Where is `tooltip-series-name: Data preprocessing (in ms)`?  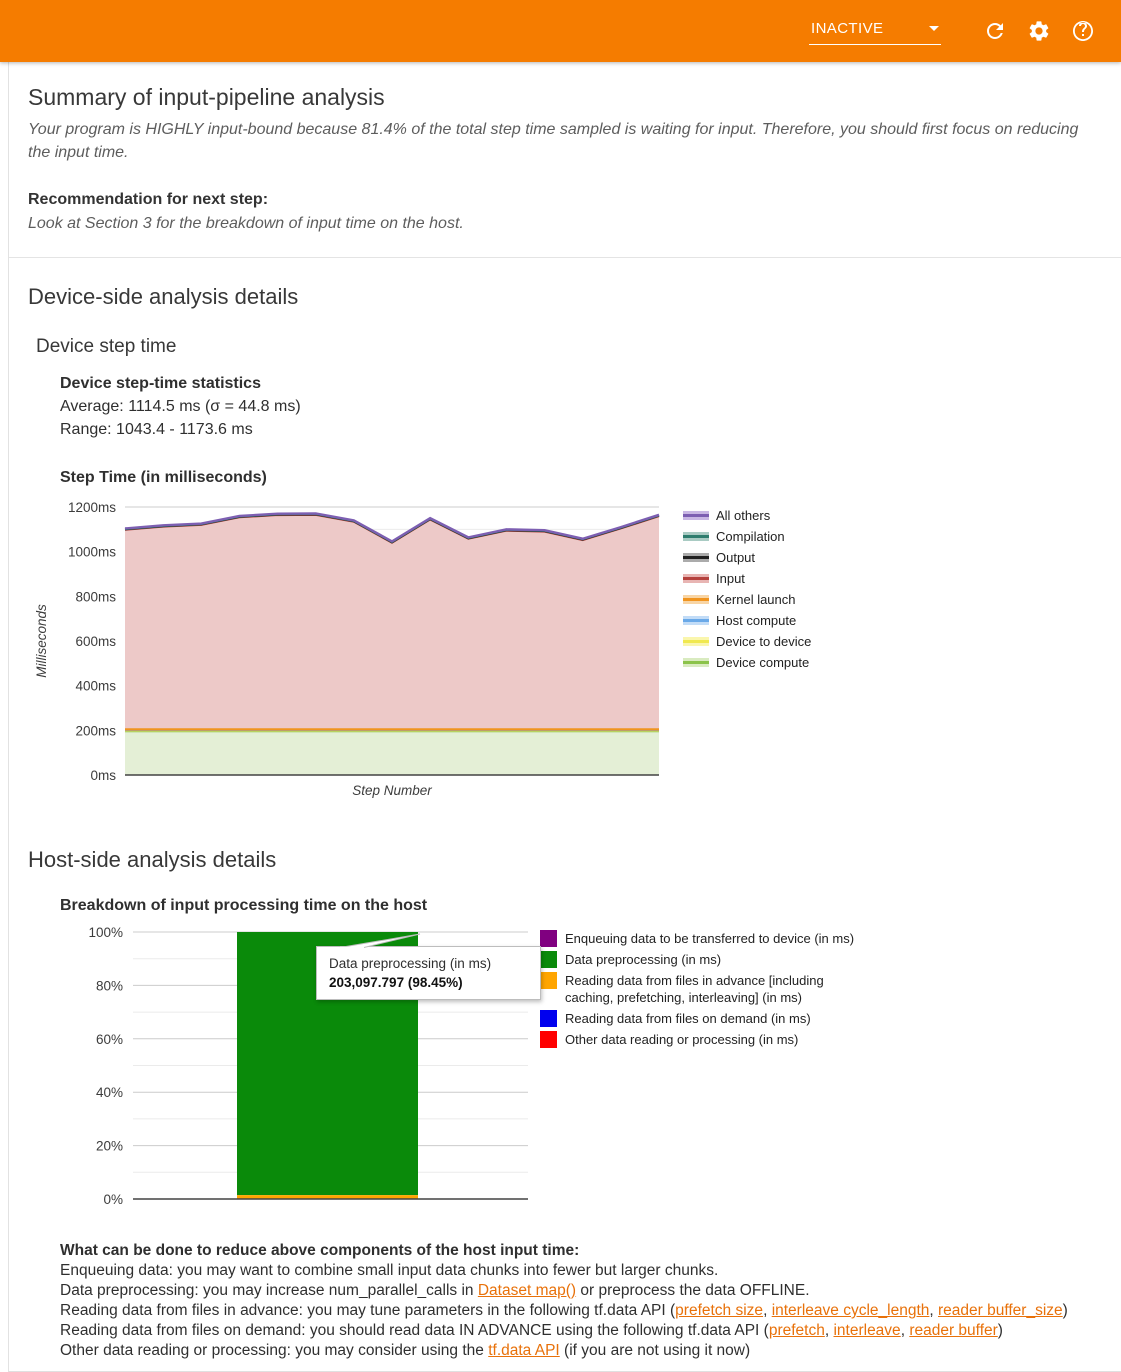 tooltip-series-name: Data preprocessing (in ms) is located at coordinates (410, 963).